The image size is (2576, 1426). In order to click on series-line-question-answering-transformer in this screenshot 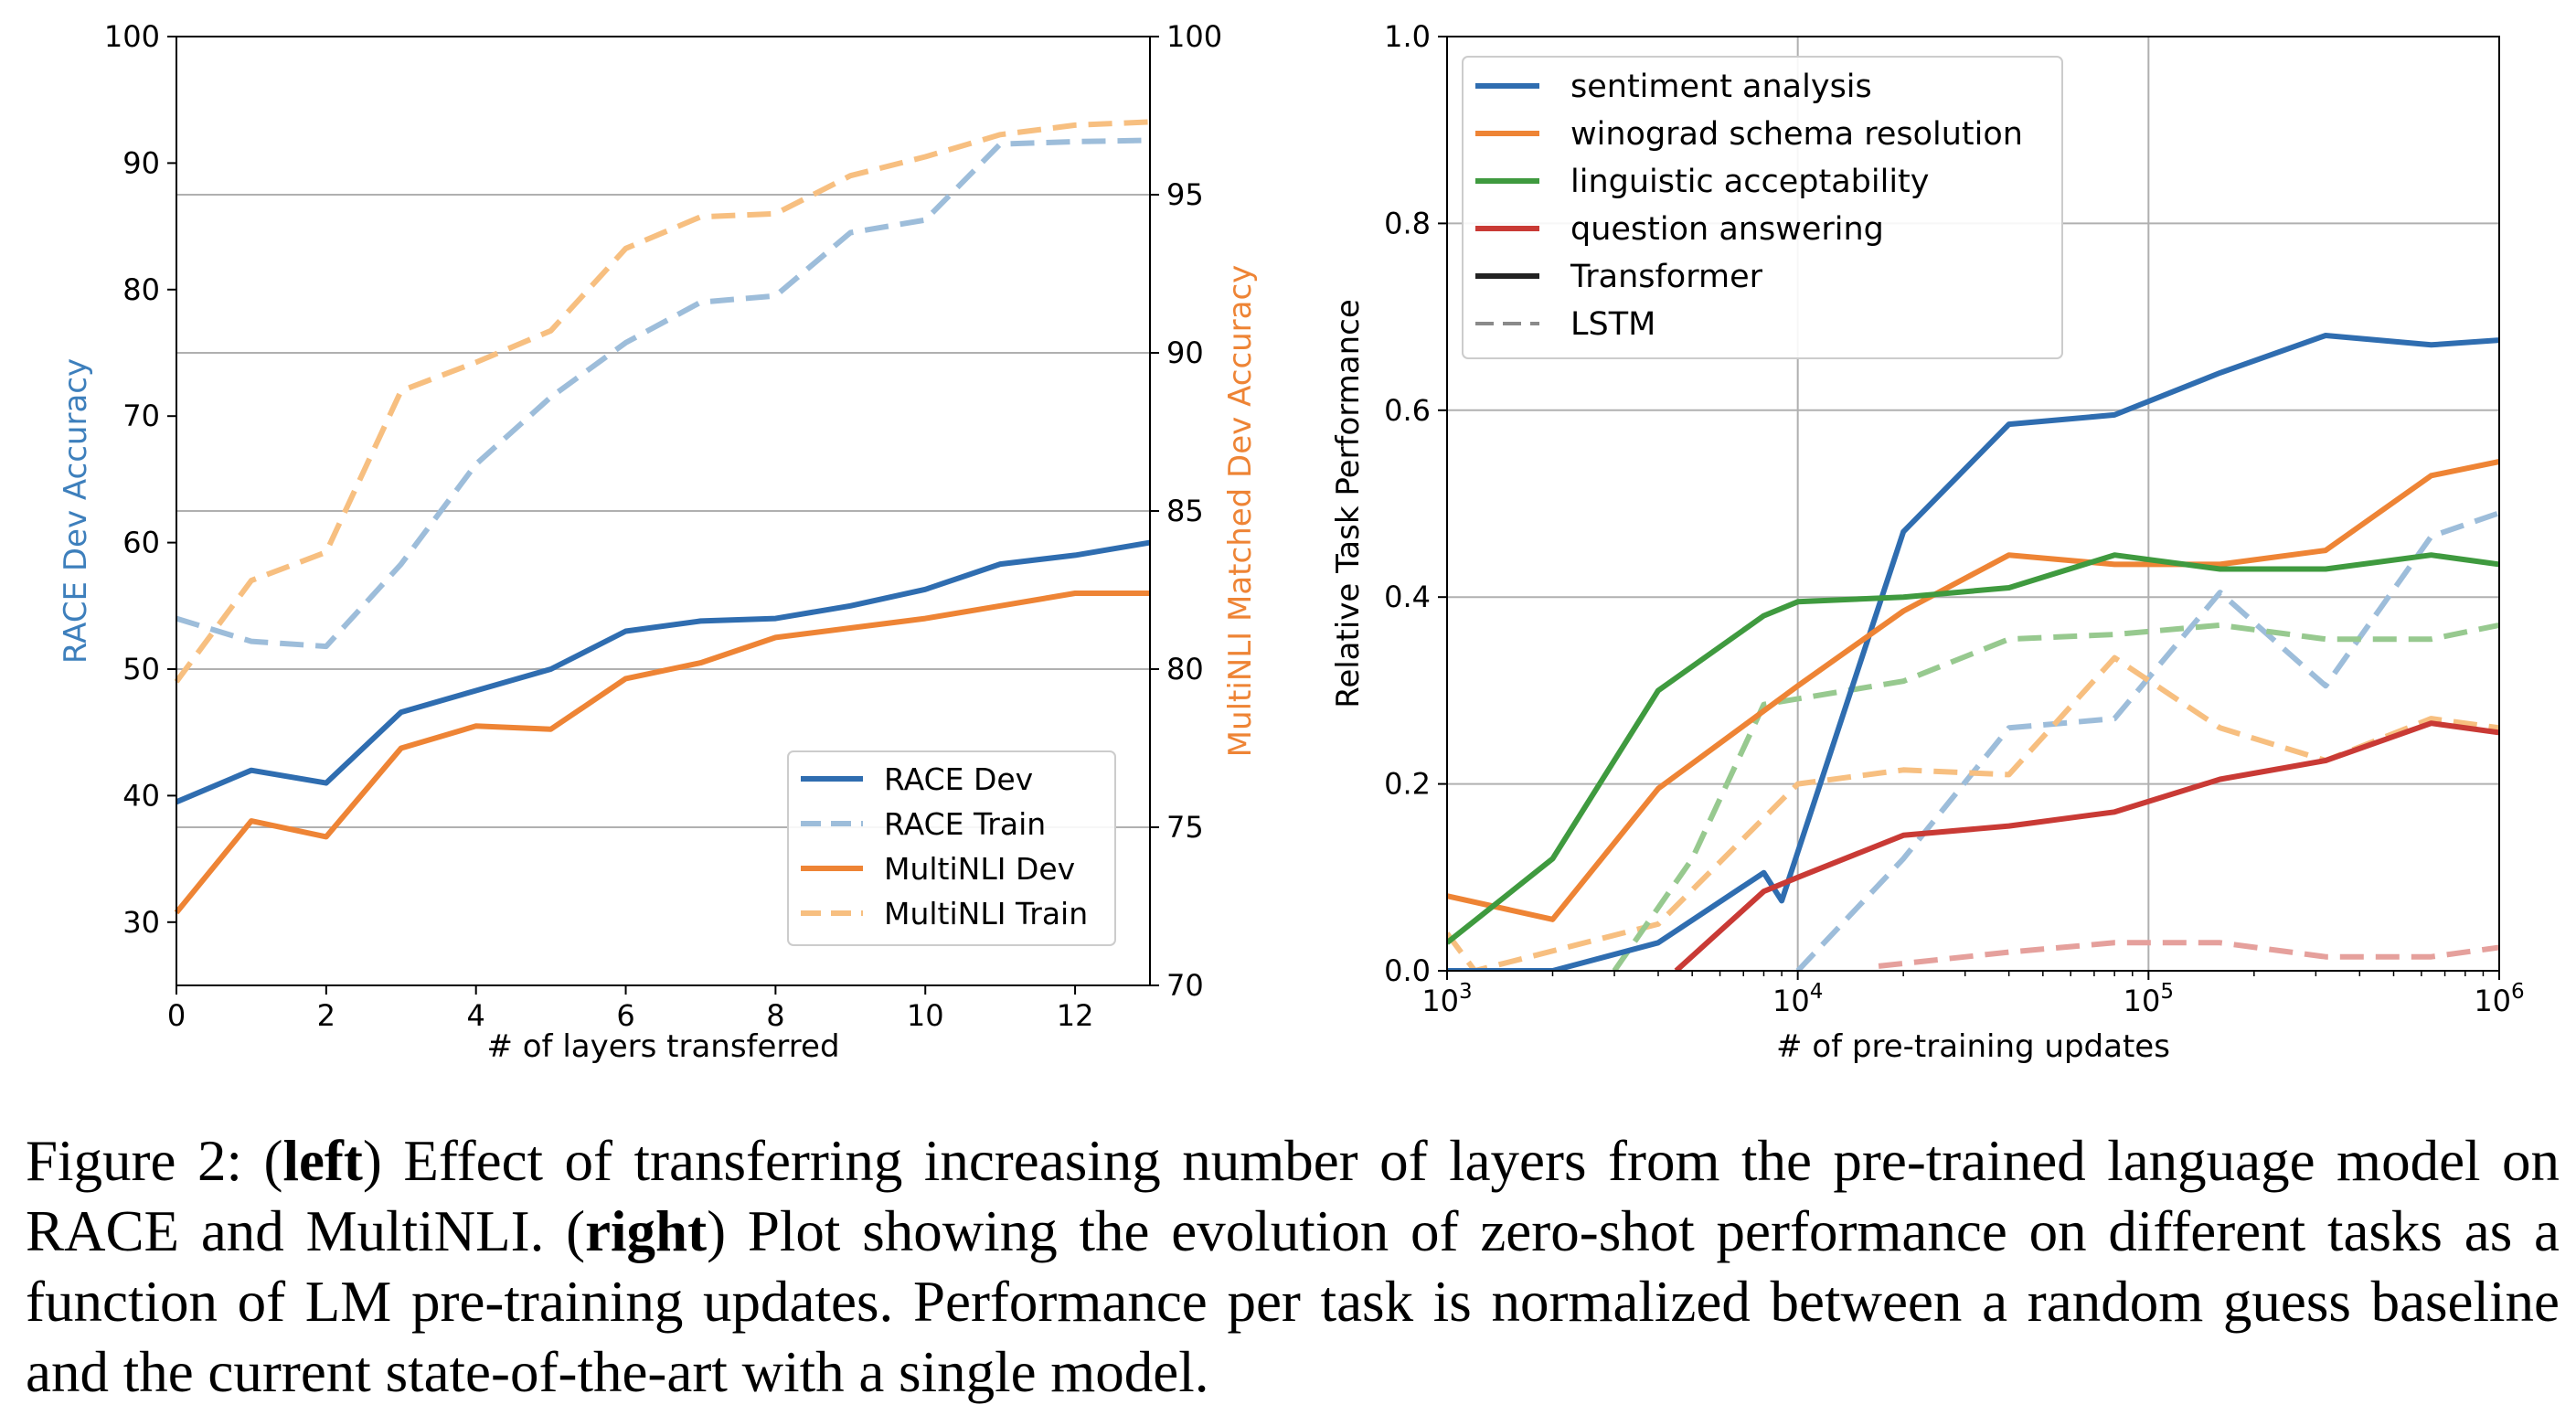, I will do `click(2086, 845)`.